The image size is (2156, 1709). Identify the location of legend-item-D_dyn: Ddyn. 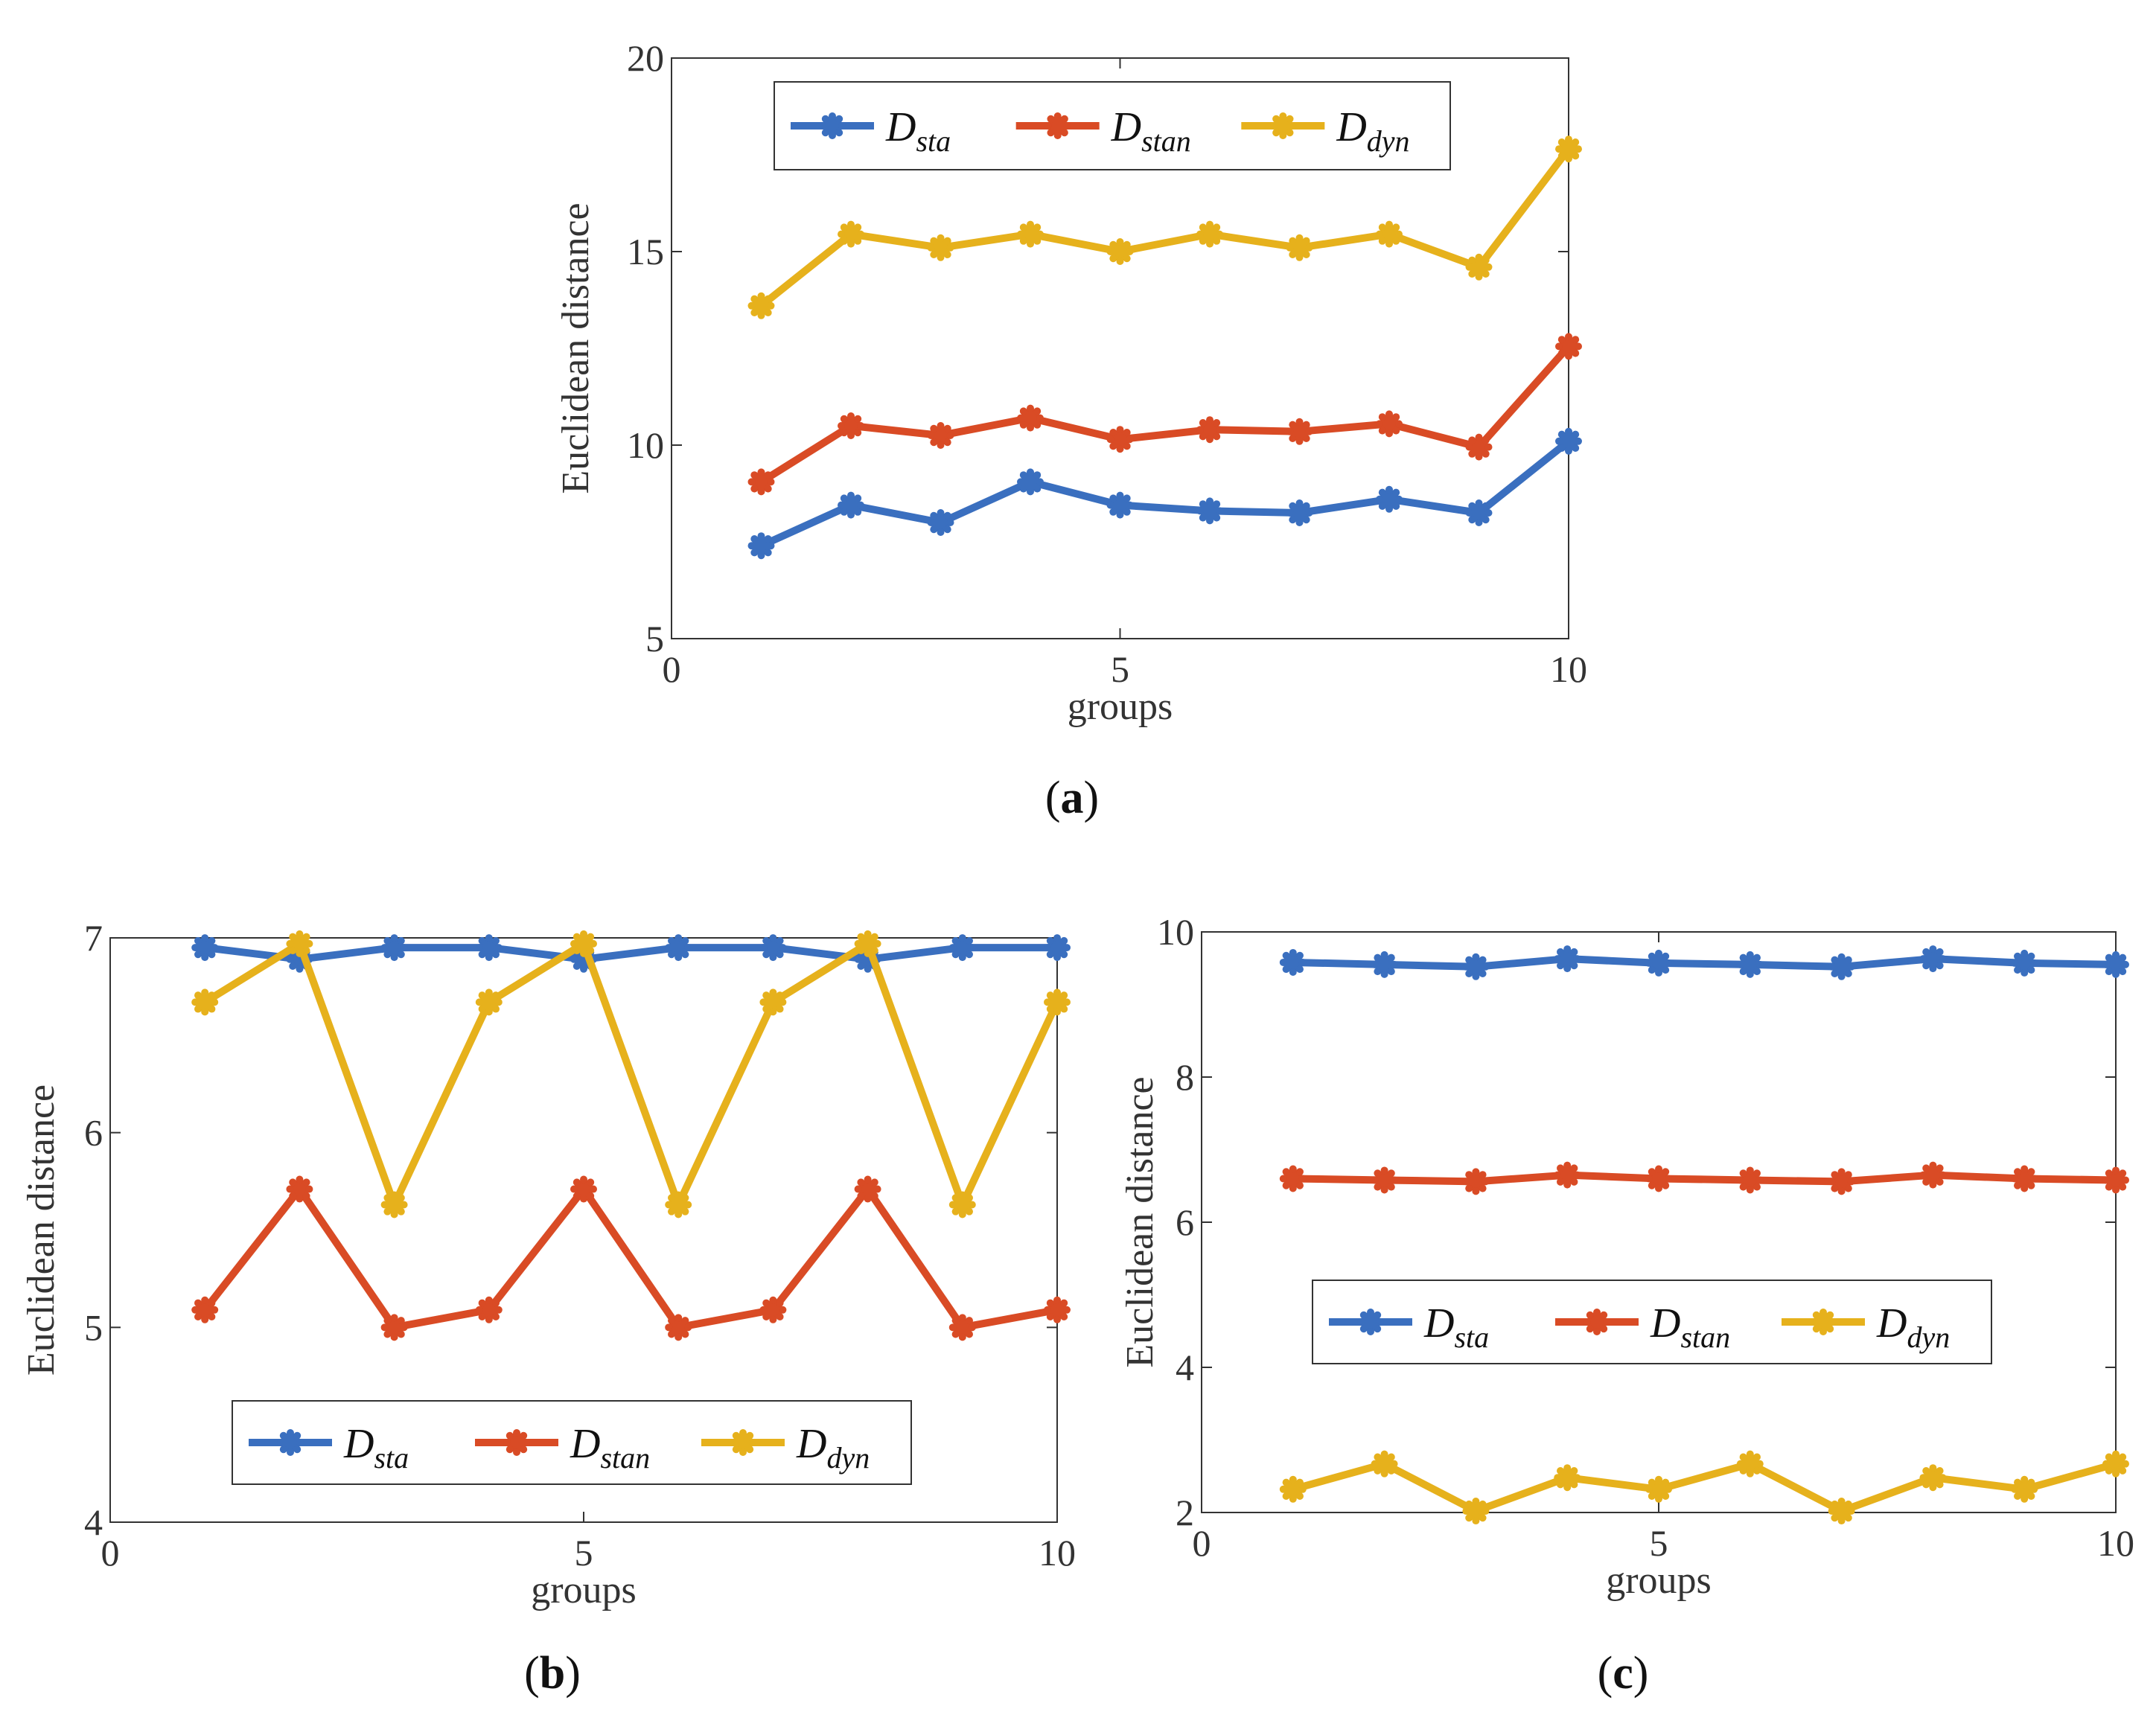
(785, 1448).